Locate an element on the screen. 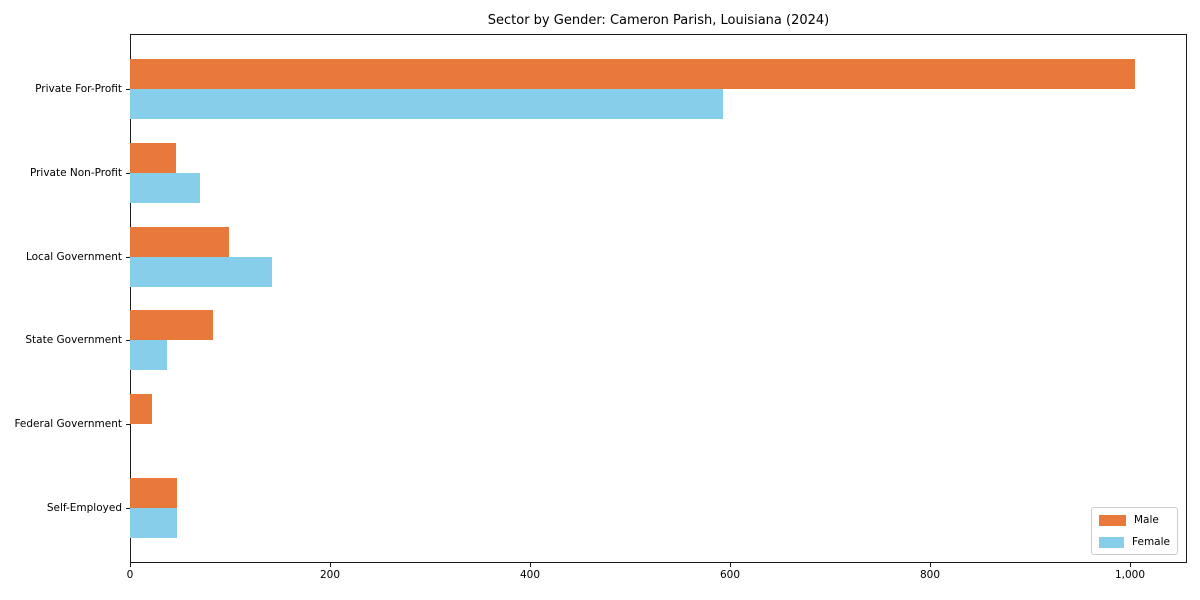 The image size is (1200, 600). ytick-label-private-for-profit: Private For-Profit is located at coordinates (78, 89).